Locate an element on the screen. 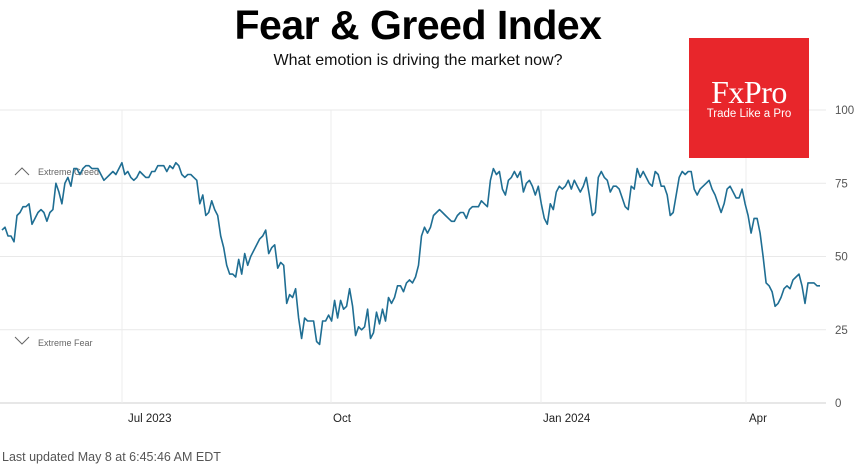 The width and height of the screenshot is (859, 470). y-tick-label: 25 is located at coordinates (841, 331).